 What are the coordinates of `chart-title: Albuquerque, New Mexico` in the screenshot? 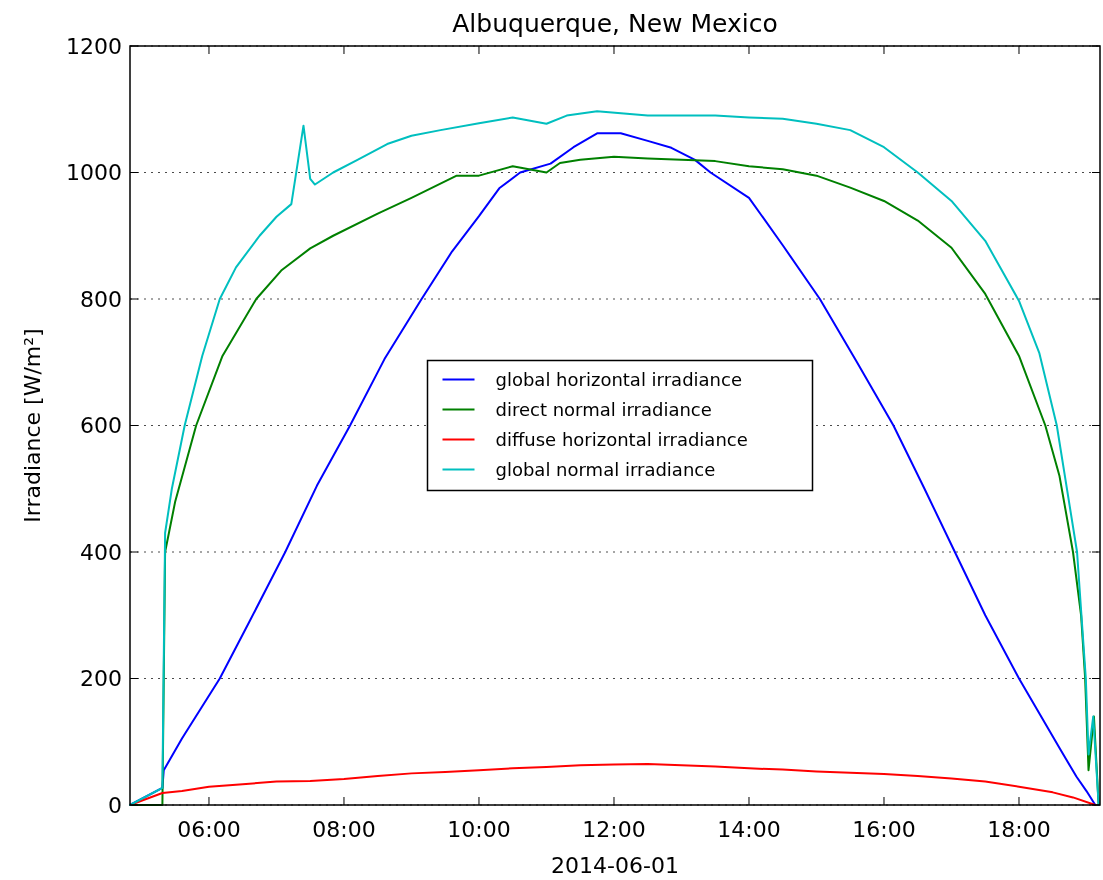 It's located at (615, 23).